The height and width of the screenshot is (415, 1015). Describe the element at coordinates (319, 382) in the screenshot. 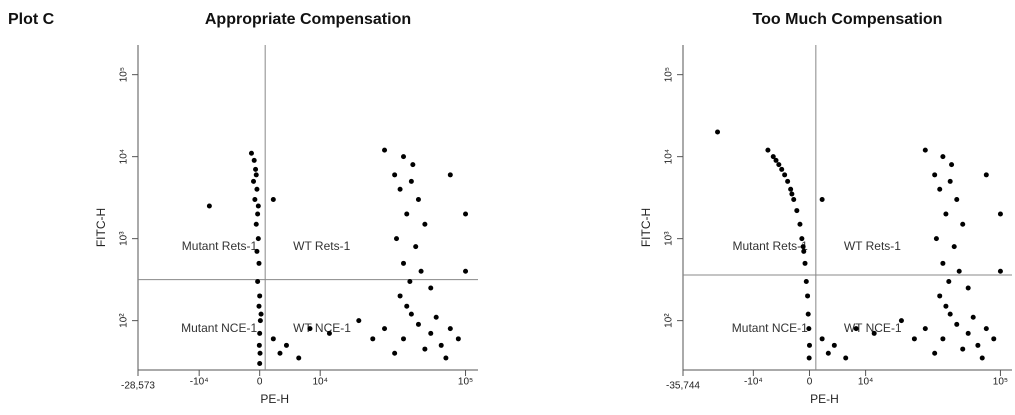

I see `x-tick-label: 10⁴` at that location.